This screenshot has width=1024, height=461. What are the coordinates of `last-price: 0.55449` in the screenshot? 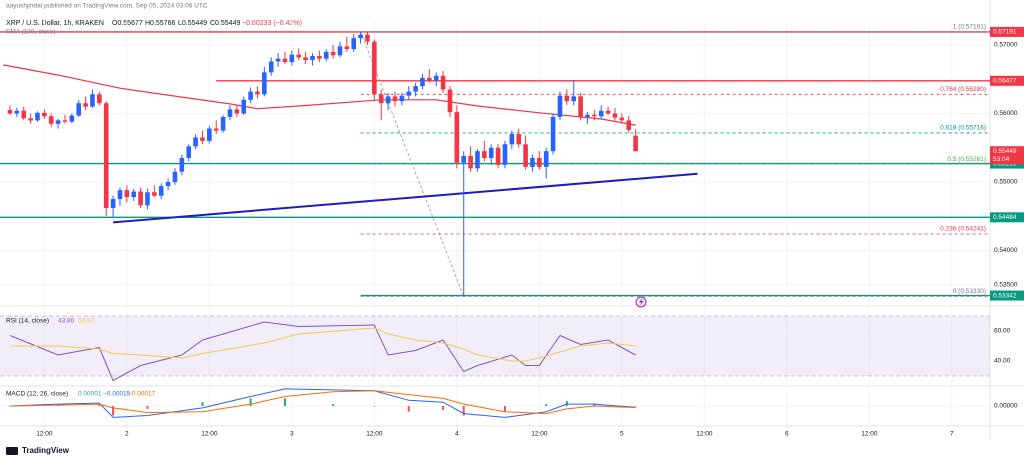 It's located at (1005, 151).